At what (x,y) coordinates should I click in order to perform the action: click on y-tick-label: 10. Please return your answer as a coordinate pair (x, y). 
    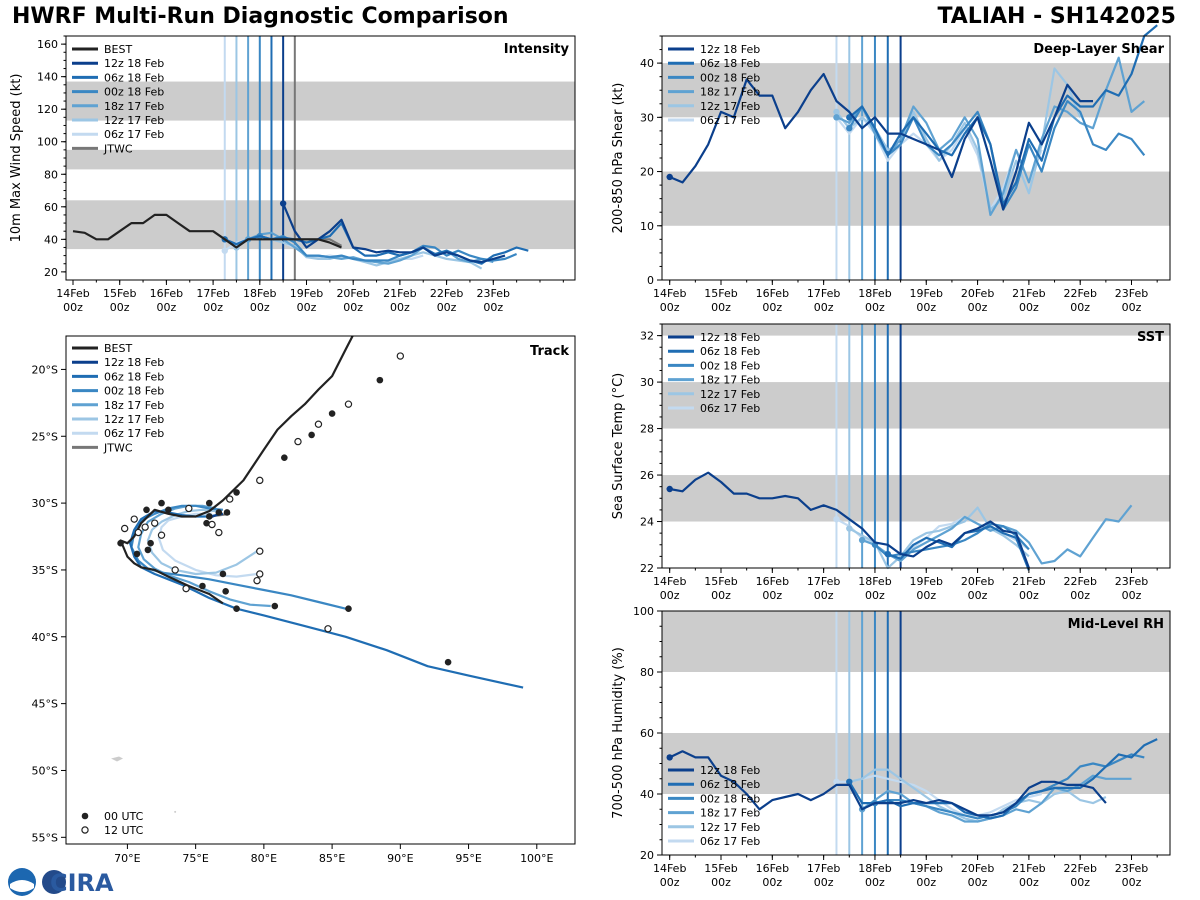
    Looking at the image, I should click on (647, 226).